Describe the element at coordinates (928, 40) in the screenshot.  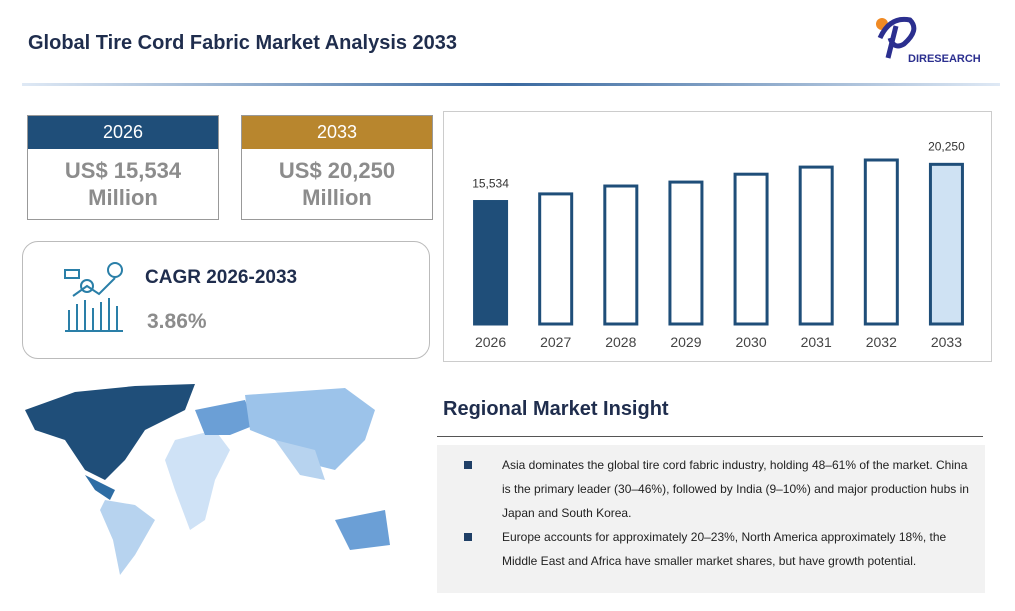
I see `logo: DIRESEARCH` at that location.